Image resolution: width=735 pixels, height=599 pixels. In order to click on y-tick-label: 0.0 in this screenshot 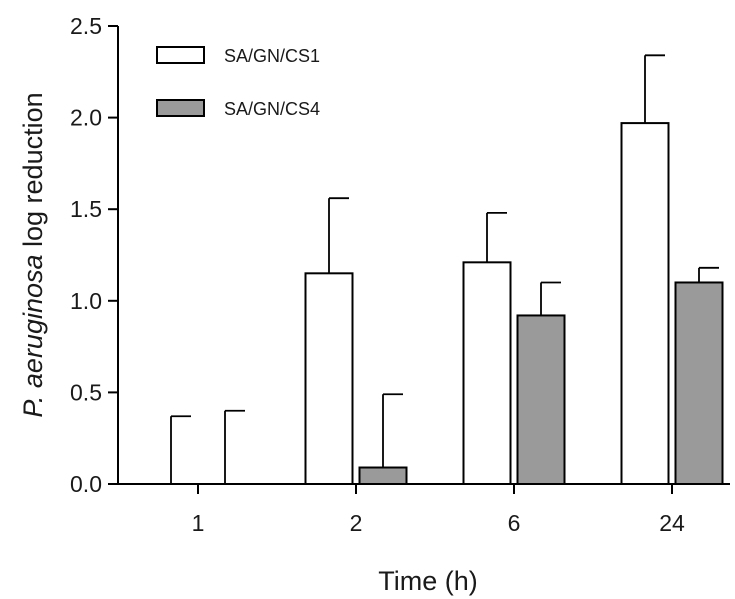, I will do `click(86, 484)`.